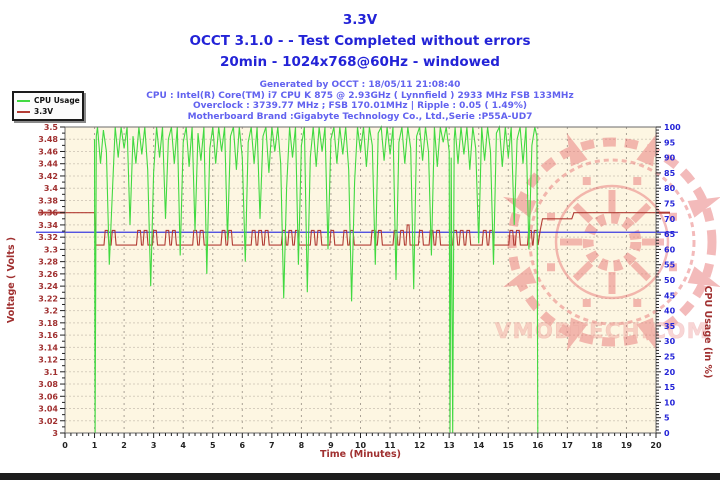 Image resolution: width=720 pixels, height=480 pixels. What do you see at coordinates (672, 127) in the screenshot?
I see `svg-text: 100` at bounding box center [672, 127].